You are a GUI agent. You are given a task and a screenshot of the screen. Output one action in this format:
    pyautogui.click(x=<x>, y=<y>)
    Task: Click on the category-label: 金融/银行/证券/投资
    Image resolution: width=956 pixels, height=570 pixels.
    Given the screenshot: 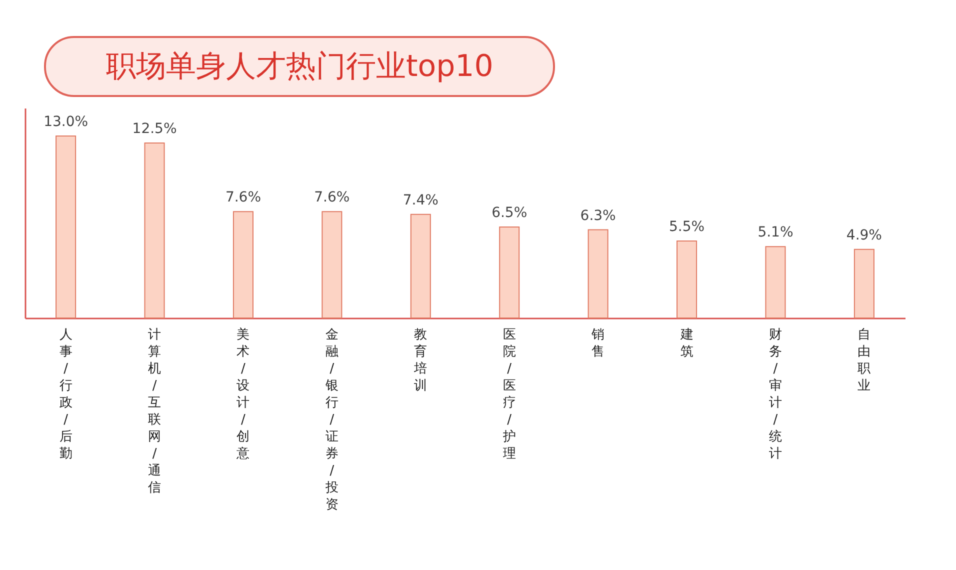 What is the action you would take?
    pyautogui.click(x=331, y=420)
    